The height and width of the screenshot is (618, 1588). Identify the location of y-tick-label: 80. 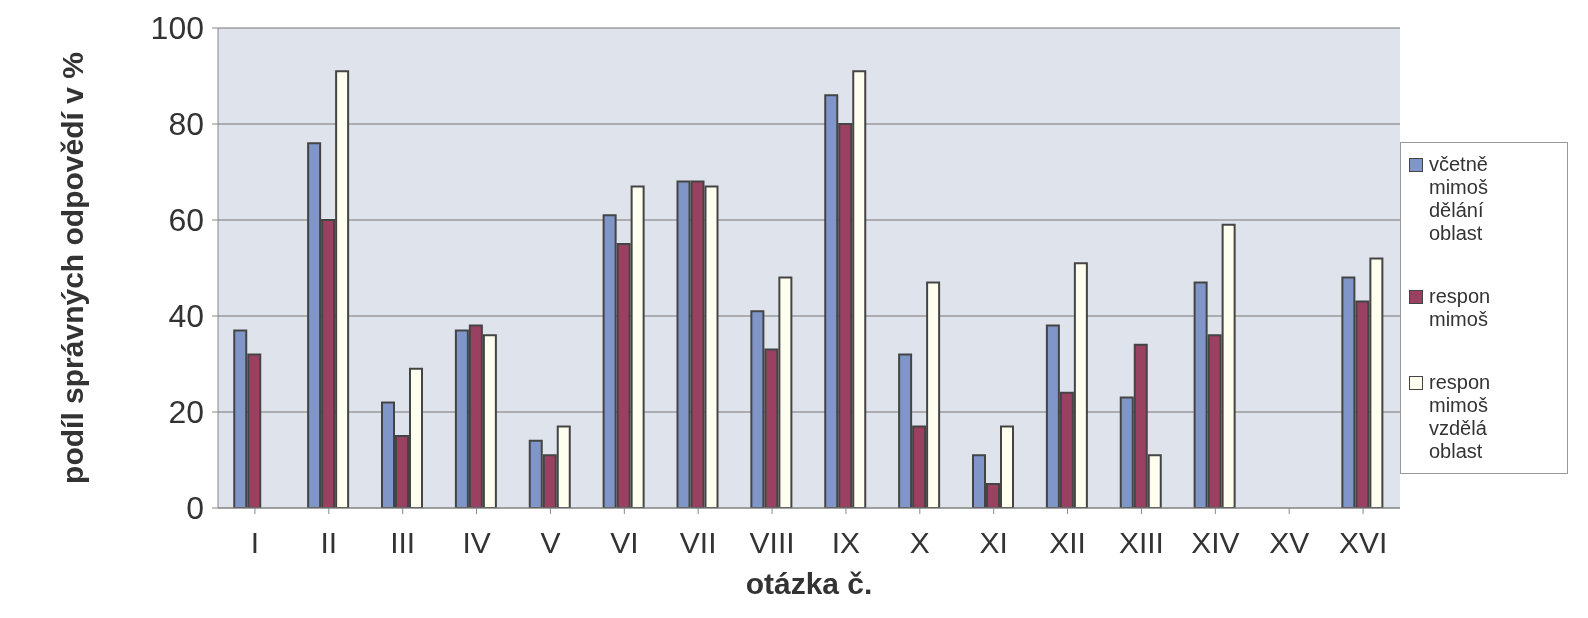
(186, 124).